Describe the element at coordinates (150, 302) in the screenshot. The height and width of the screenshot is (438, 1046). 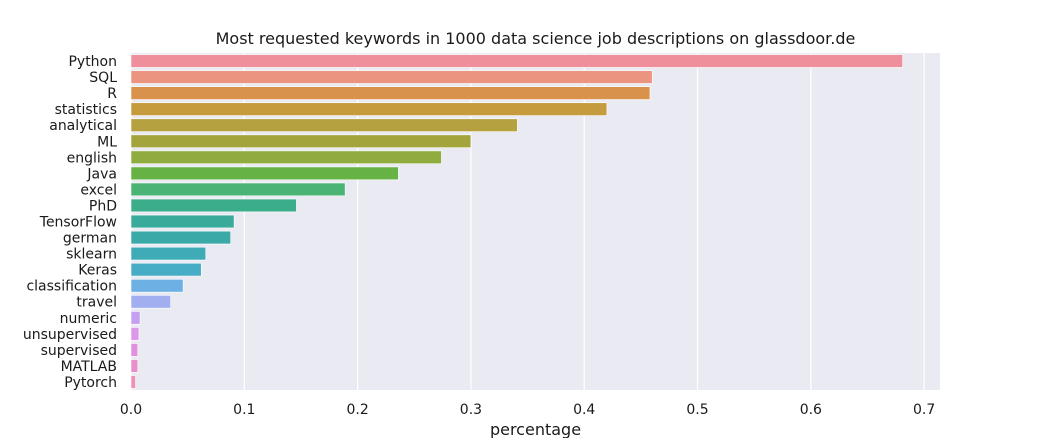
I see `bar-travel` at that location.